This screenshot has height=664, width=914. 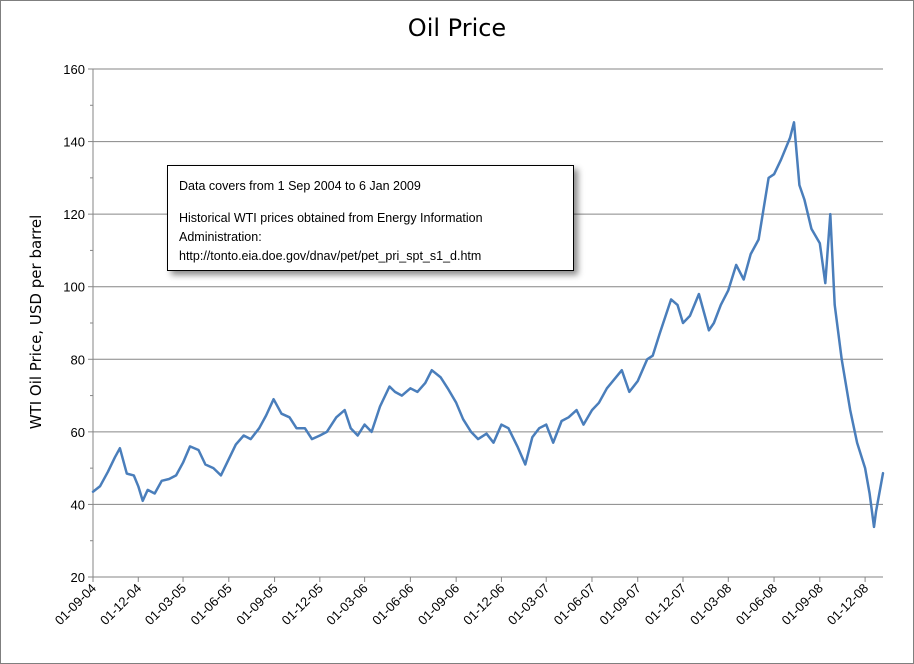 I want to click on x-tick-label: 01-06-06, so click(x=392, y=604).